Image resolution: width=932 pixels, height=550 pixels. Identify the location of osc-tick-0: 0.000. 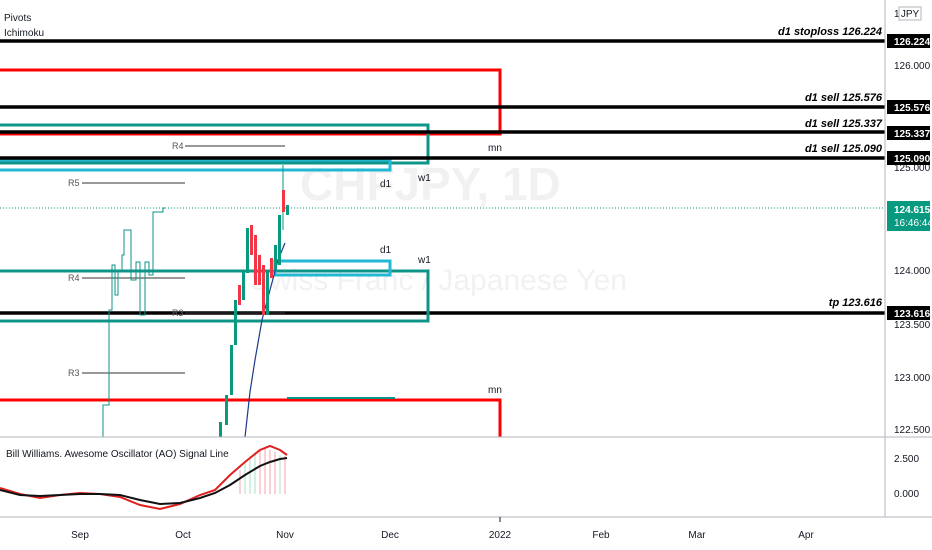
(906, 494).